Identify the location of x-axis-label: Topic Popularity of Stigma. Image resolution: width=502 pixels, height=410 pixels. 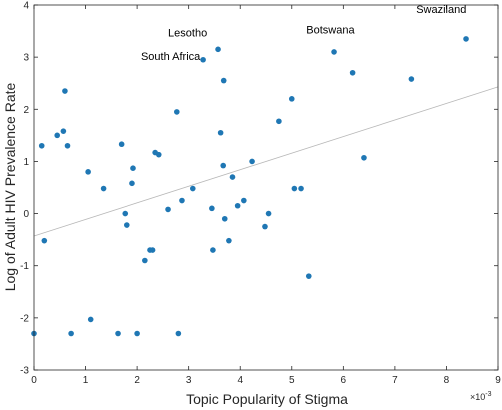
(267, 399).